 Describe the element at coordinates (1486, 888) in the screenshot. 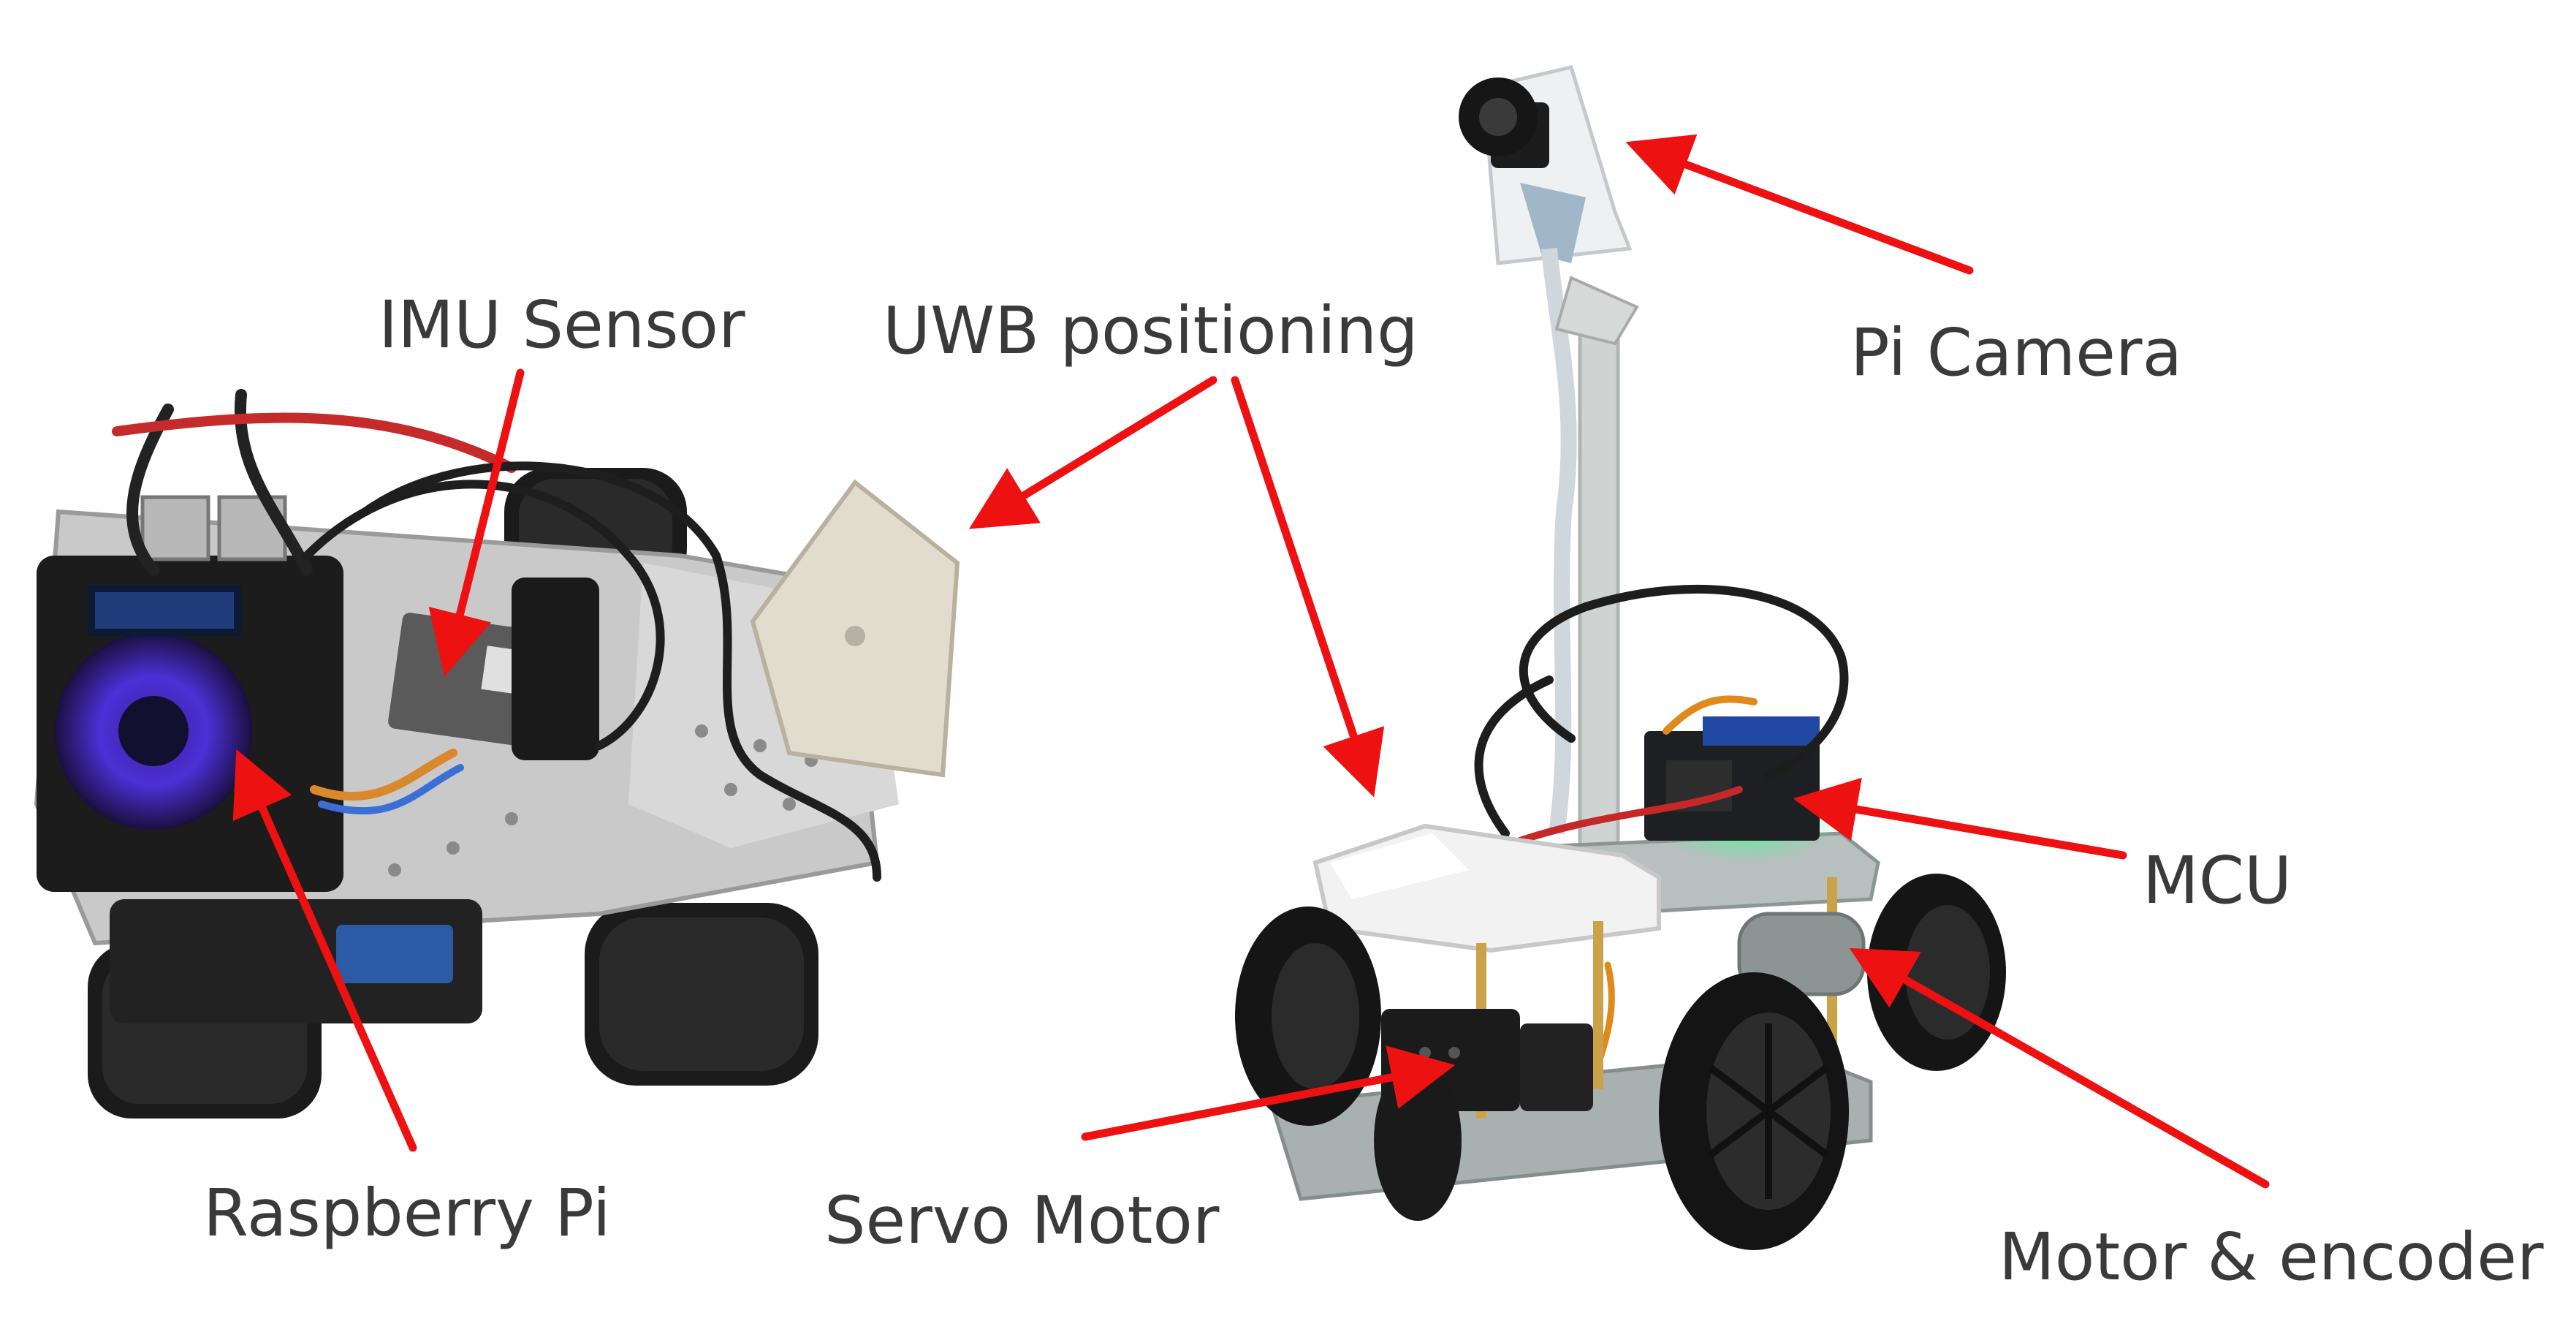

I see `right-robot-uwb-module` at that location.